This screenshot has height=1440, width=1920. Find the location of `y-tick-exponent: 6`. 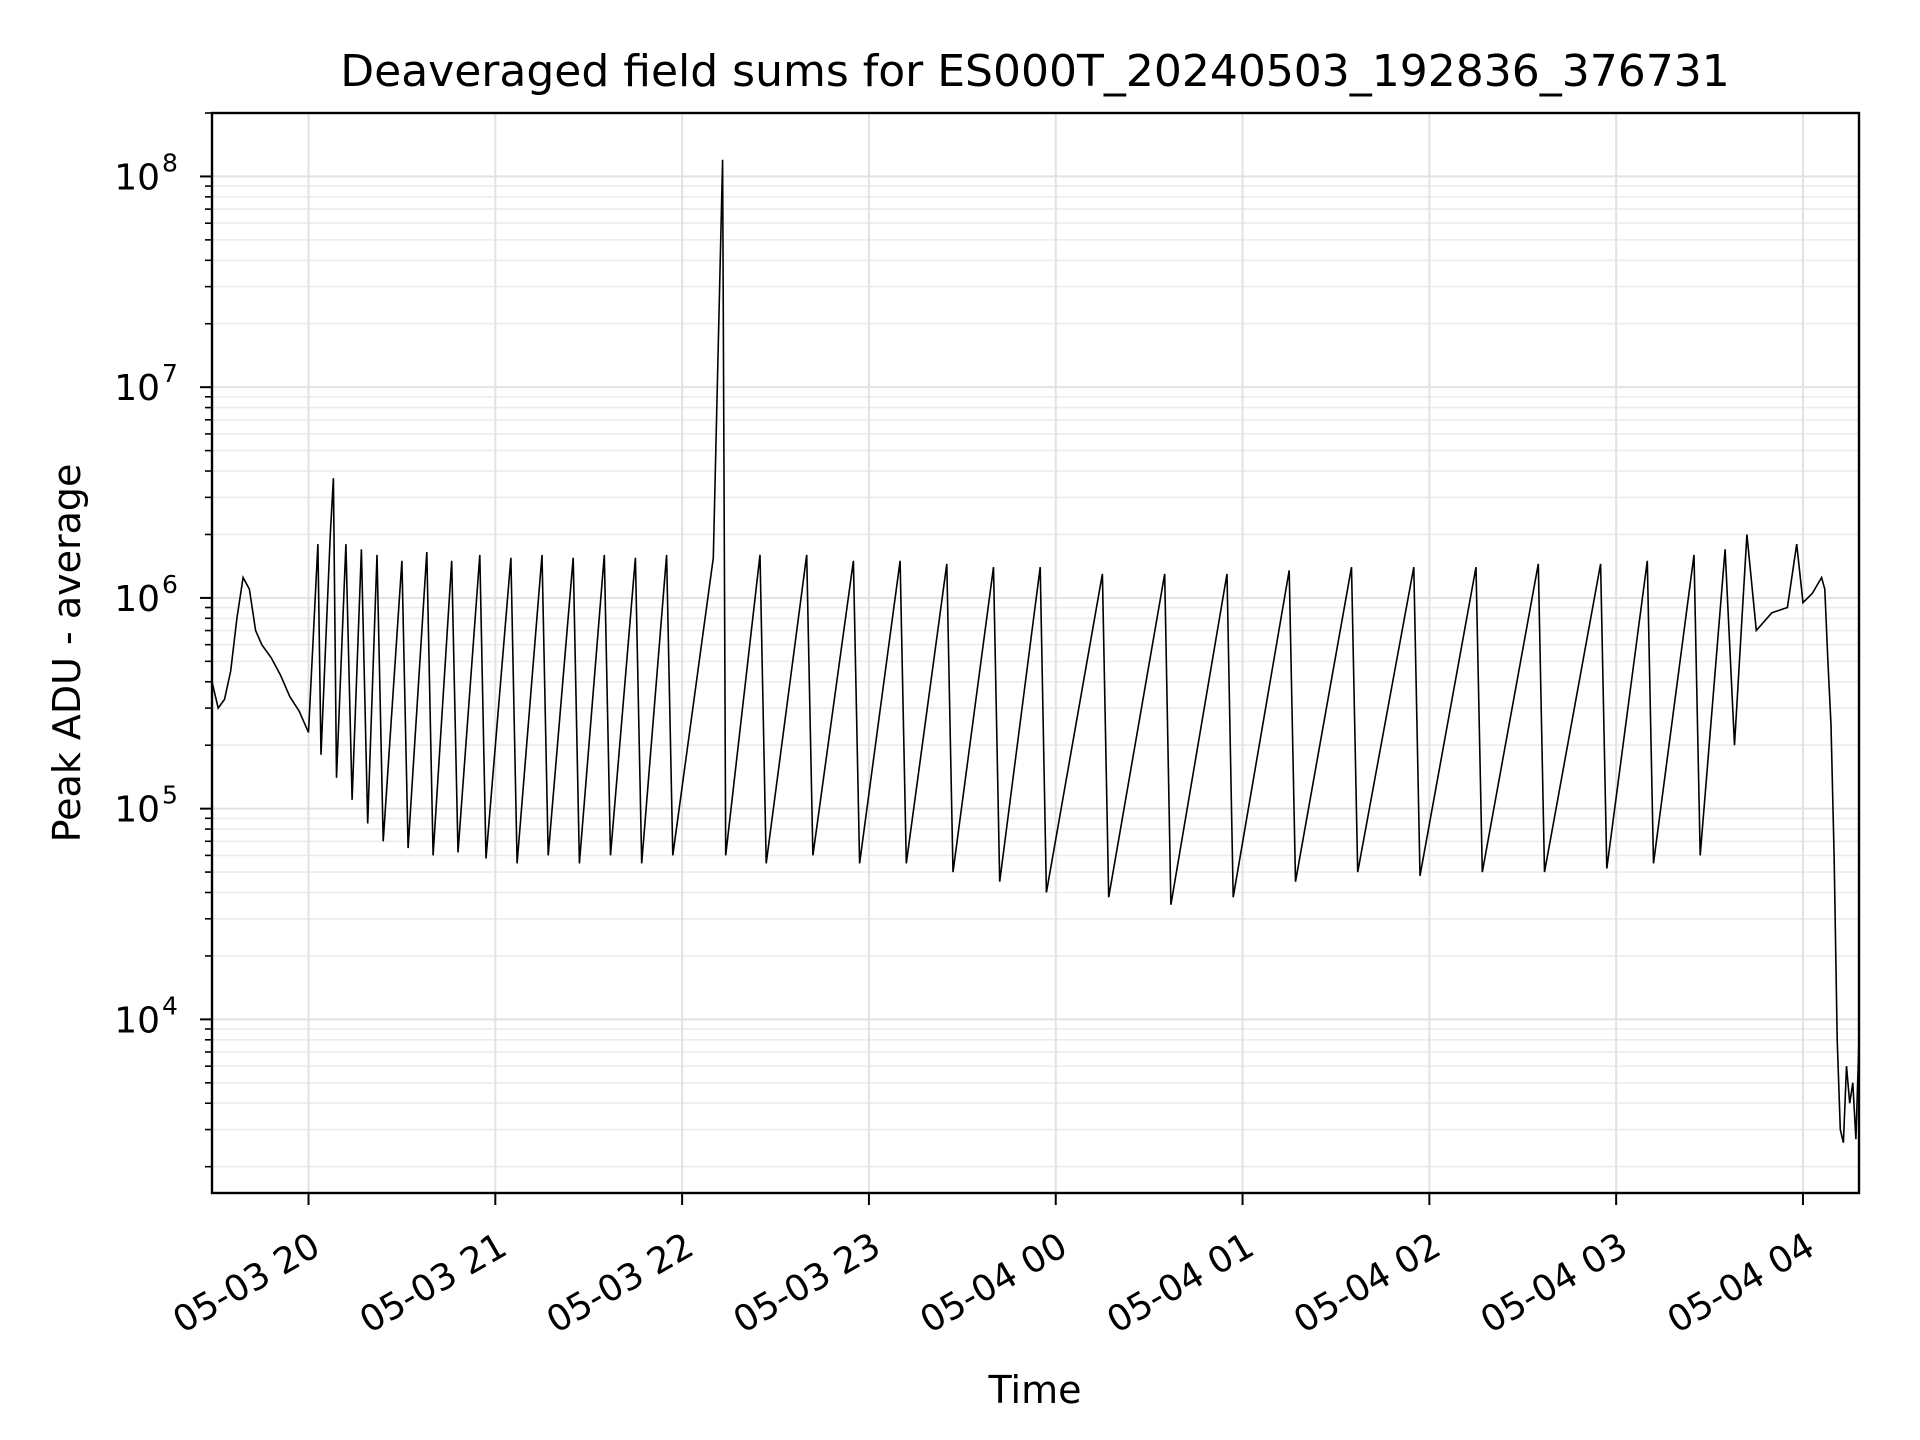

y-tick-exponent: 6 is located at coordinates (170, 584).